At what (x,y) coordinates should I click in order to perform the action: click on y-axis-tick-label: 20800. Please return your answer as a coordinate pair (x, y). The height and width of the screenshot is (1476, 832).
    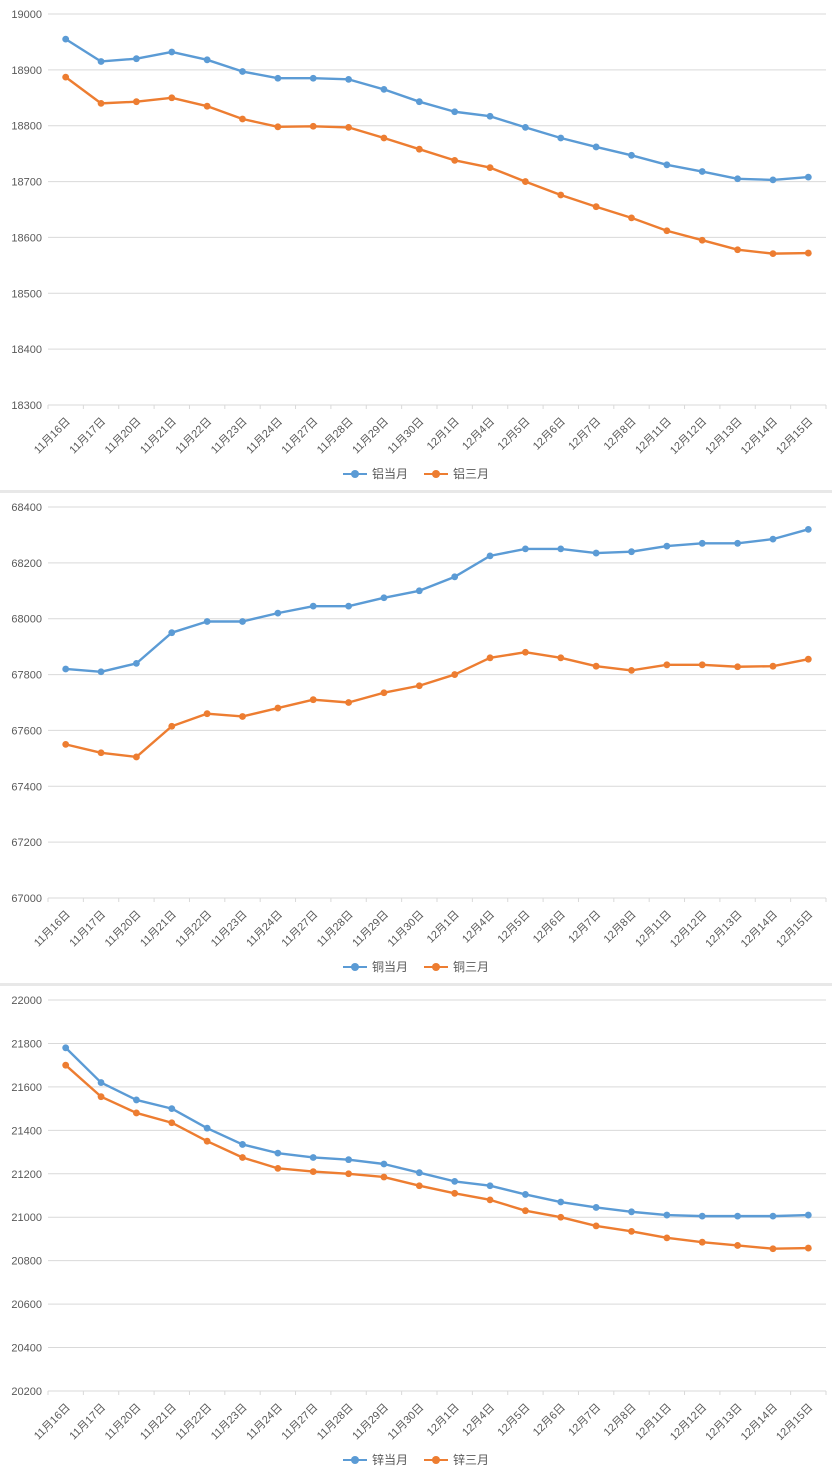
    Looking at the image, I should click on (26, 1262).